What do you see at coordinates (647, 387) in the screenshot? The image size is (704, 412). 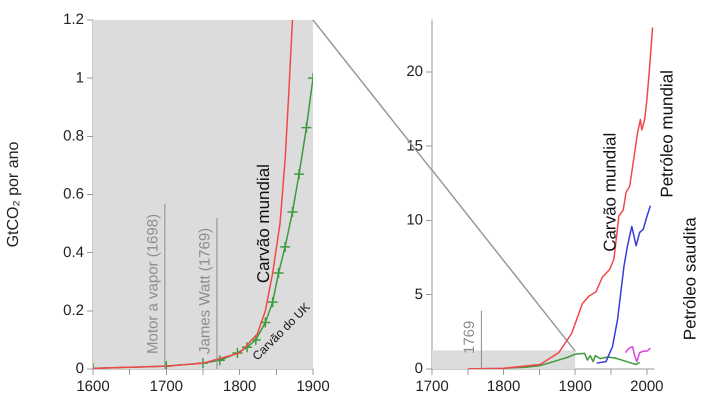 I see `x-tick-label: 2000` at bounding box center [647, 387].